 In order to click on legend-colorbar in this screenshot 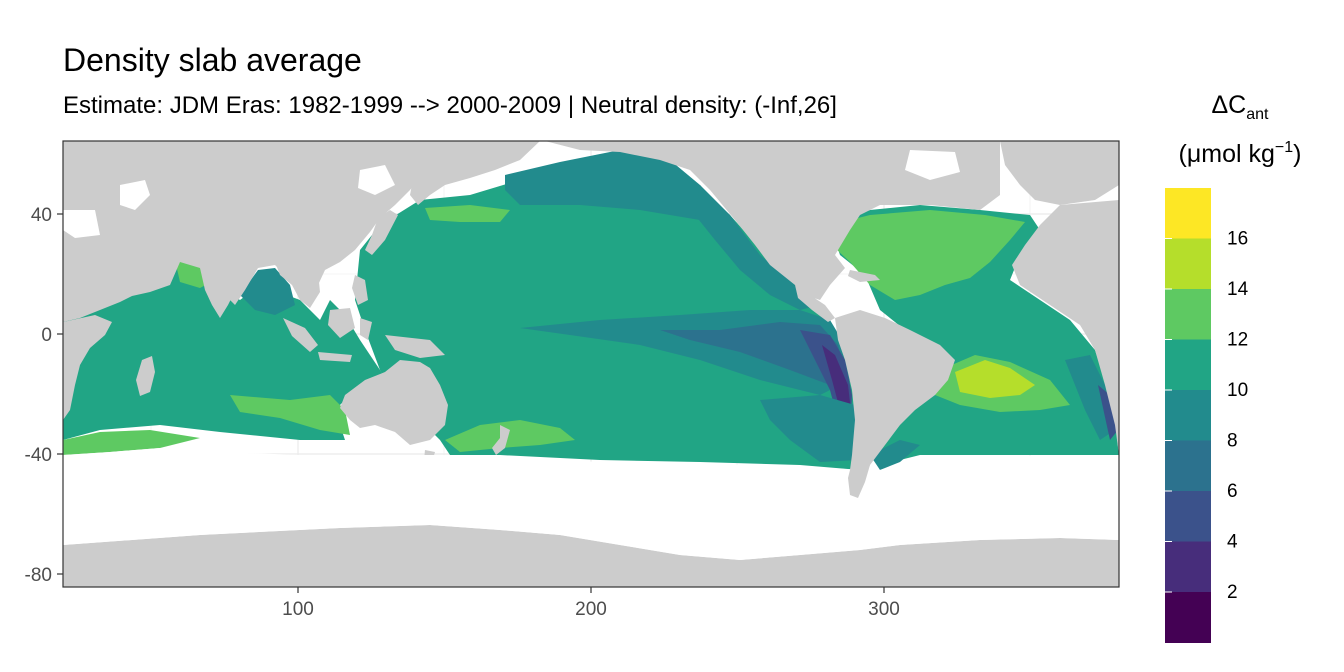, I will do `click(1188, 415)`.